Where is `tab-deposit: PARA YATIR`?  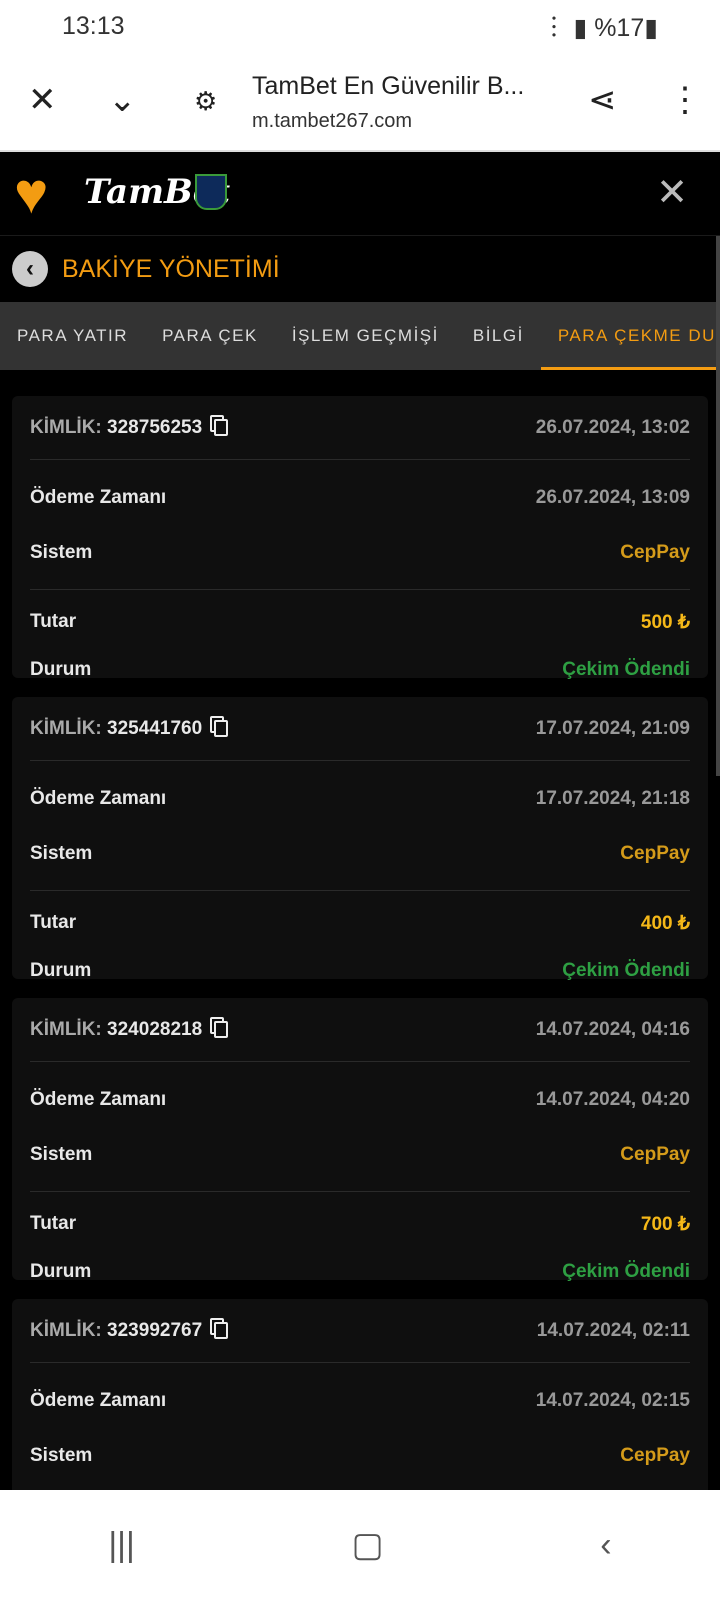 tab-deposit: PARA YATIR is located at coordinates (73, 335).